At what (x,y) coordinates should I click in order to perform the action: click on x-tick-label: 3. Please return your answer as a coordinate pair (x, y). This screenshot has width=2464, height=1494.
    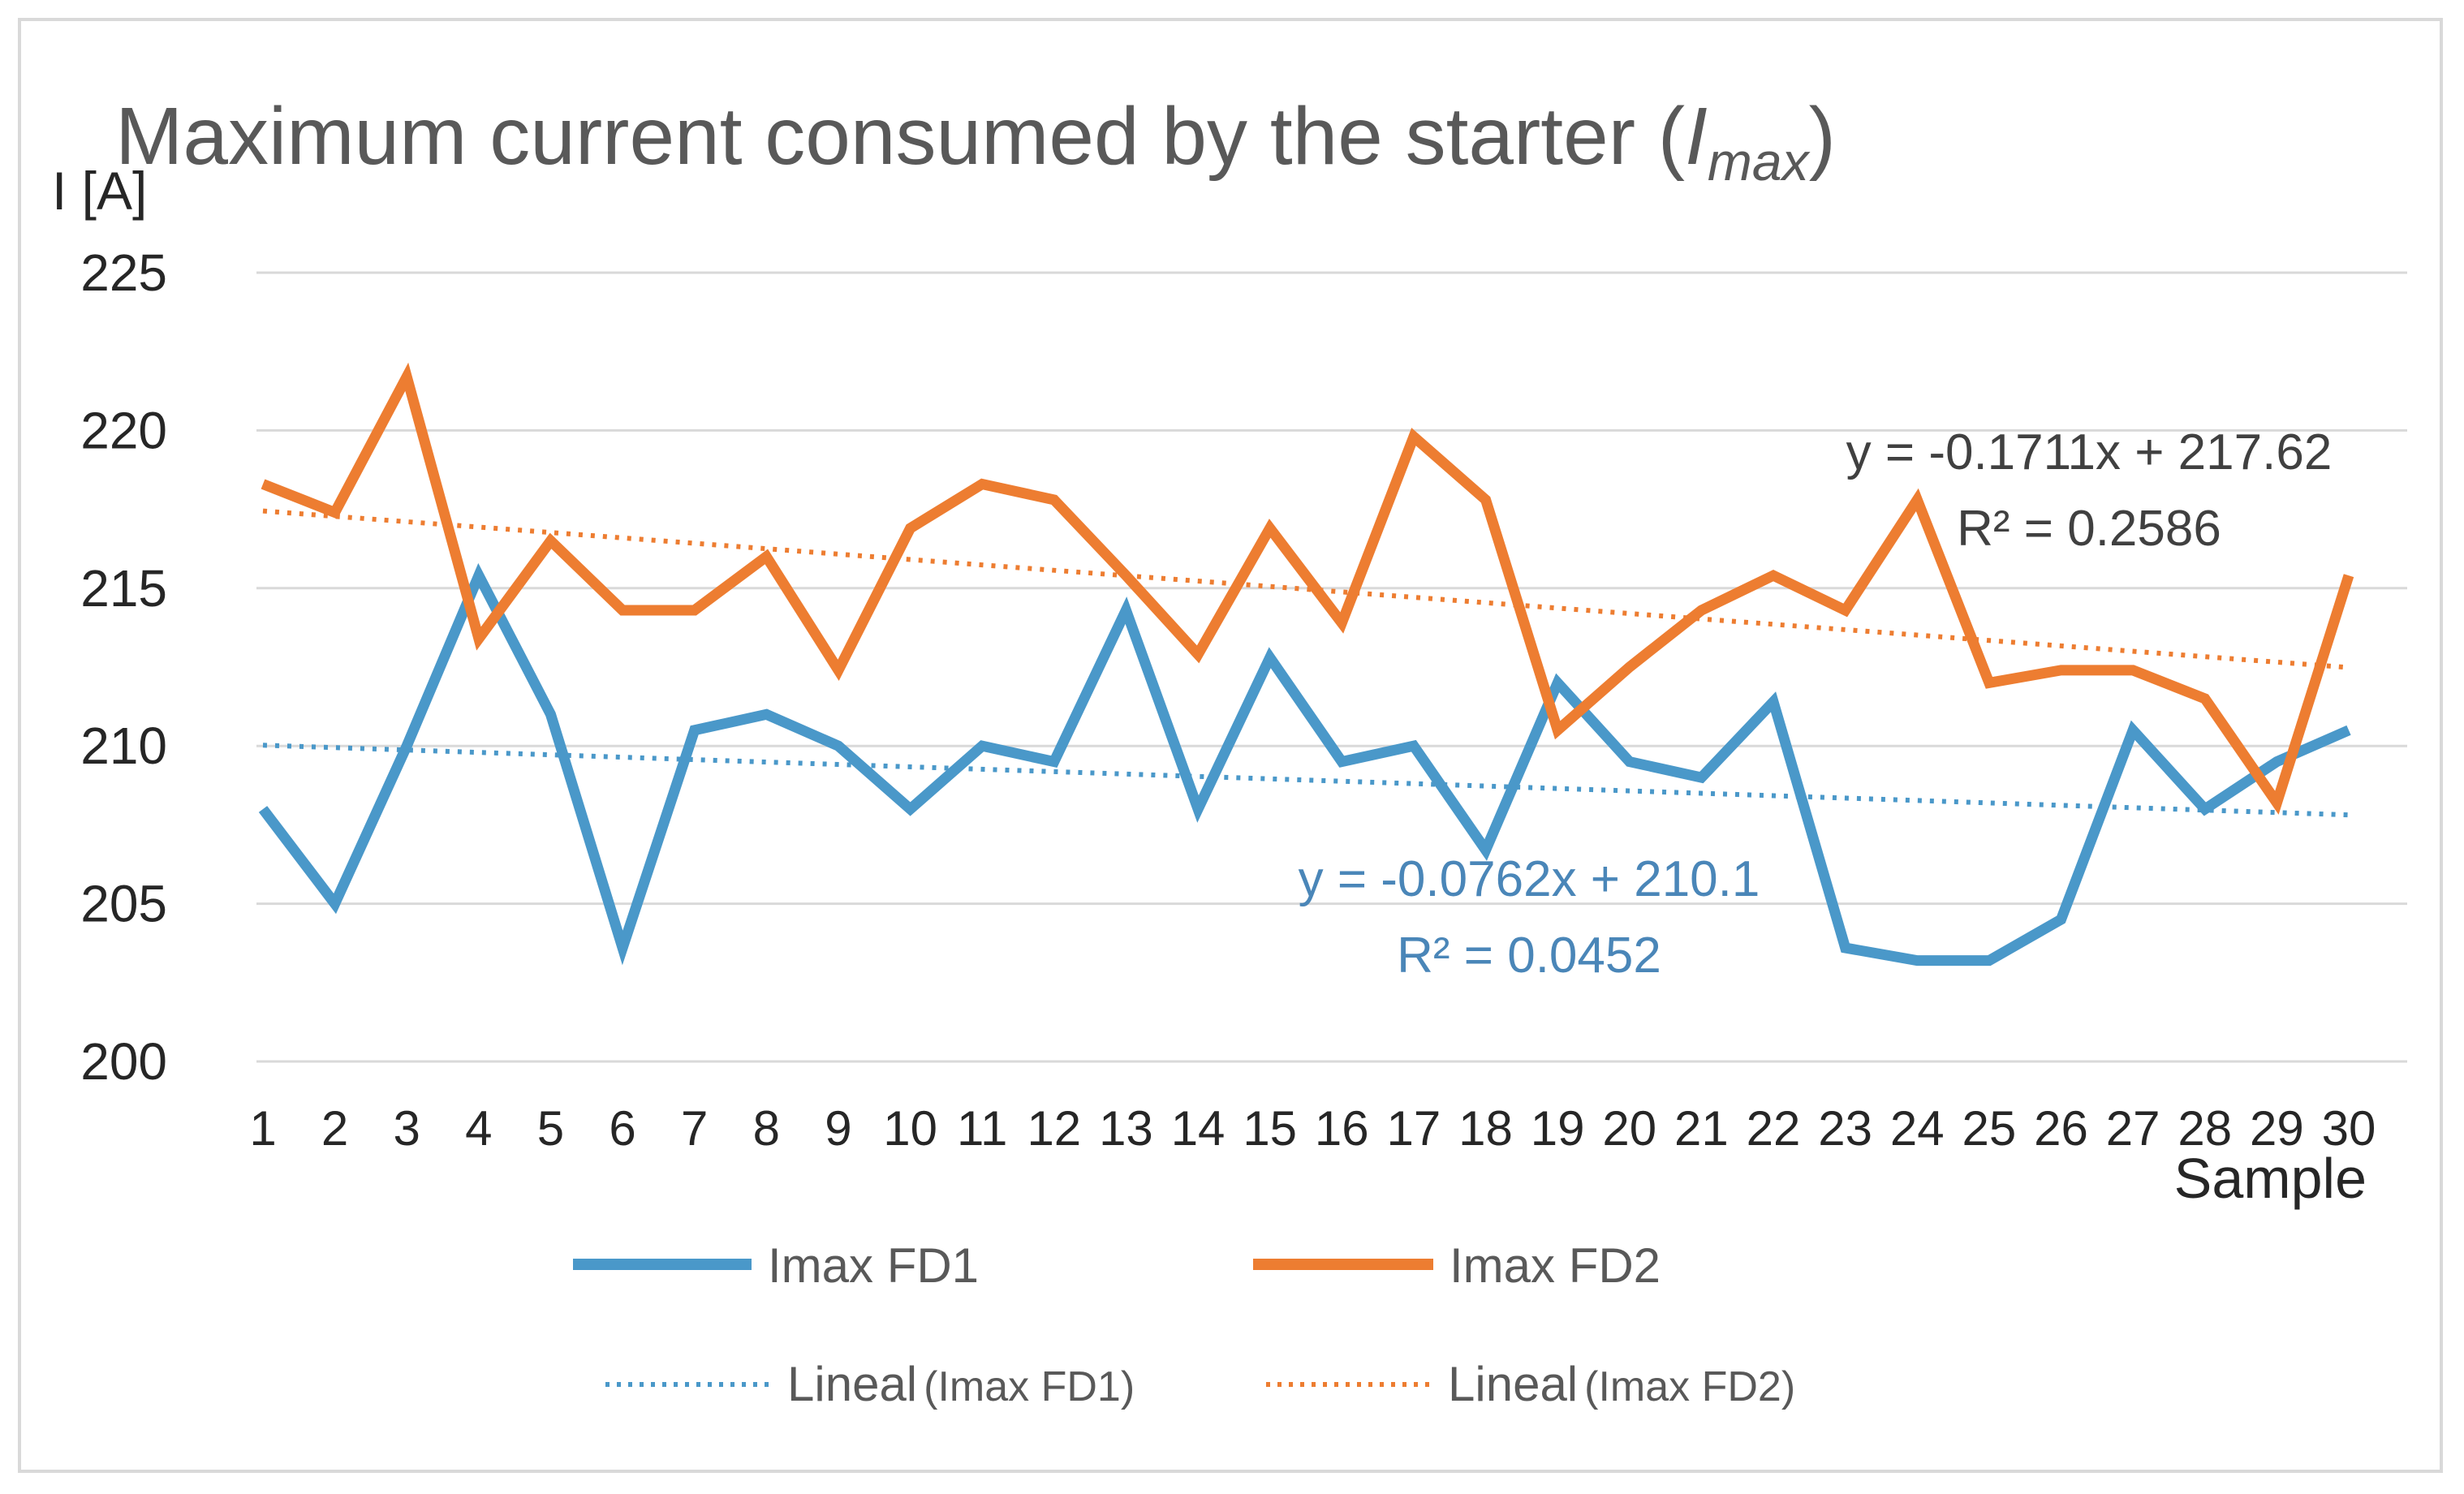
    Looking at the image, I should click on (407, 1128).